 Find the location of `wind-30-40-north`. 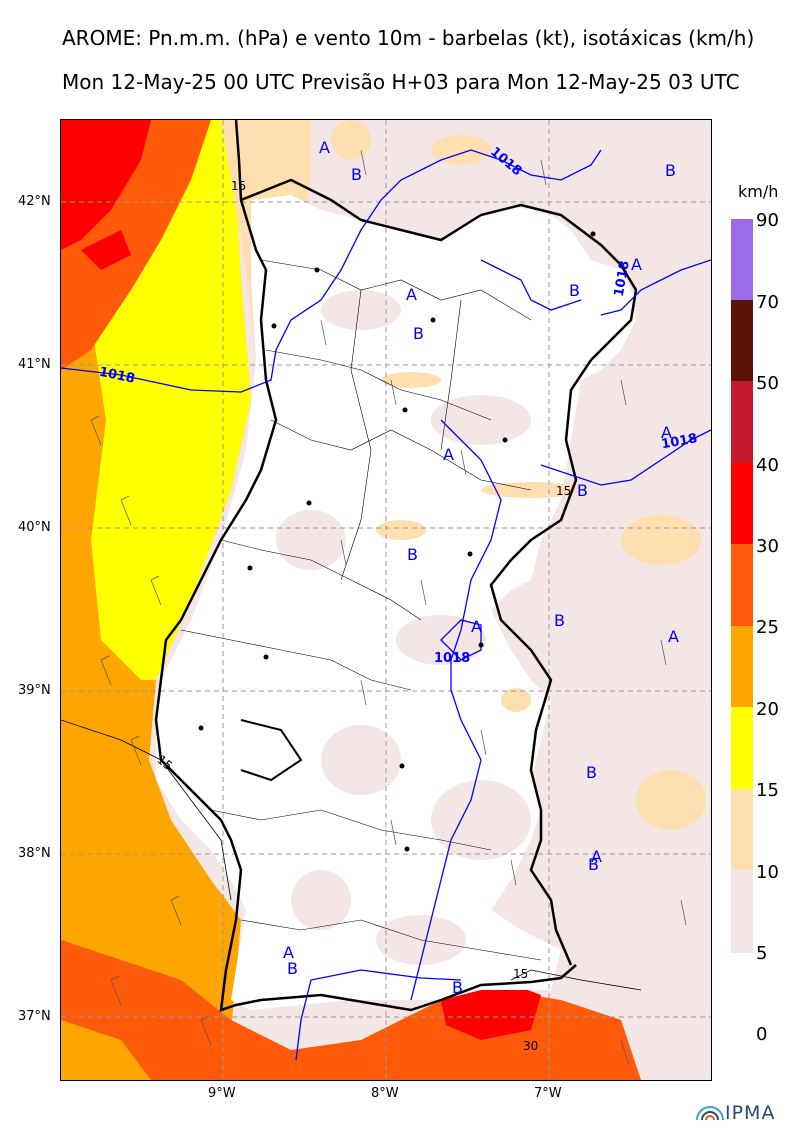

wind-30-40-north is located at coordinates (106, 185).